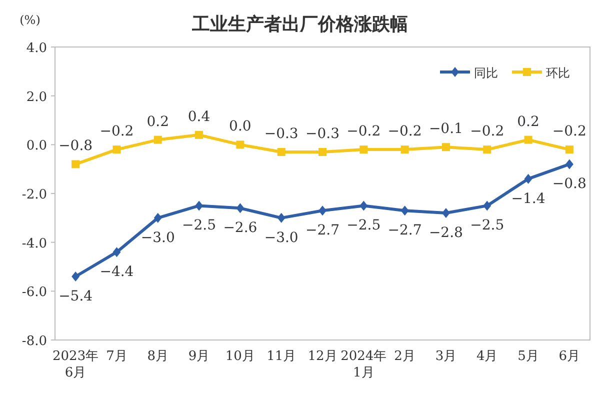  Describe the element at coordinates (446, 356) in the screenshot. I see `x-tick-label: 3月` at that location.